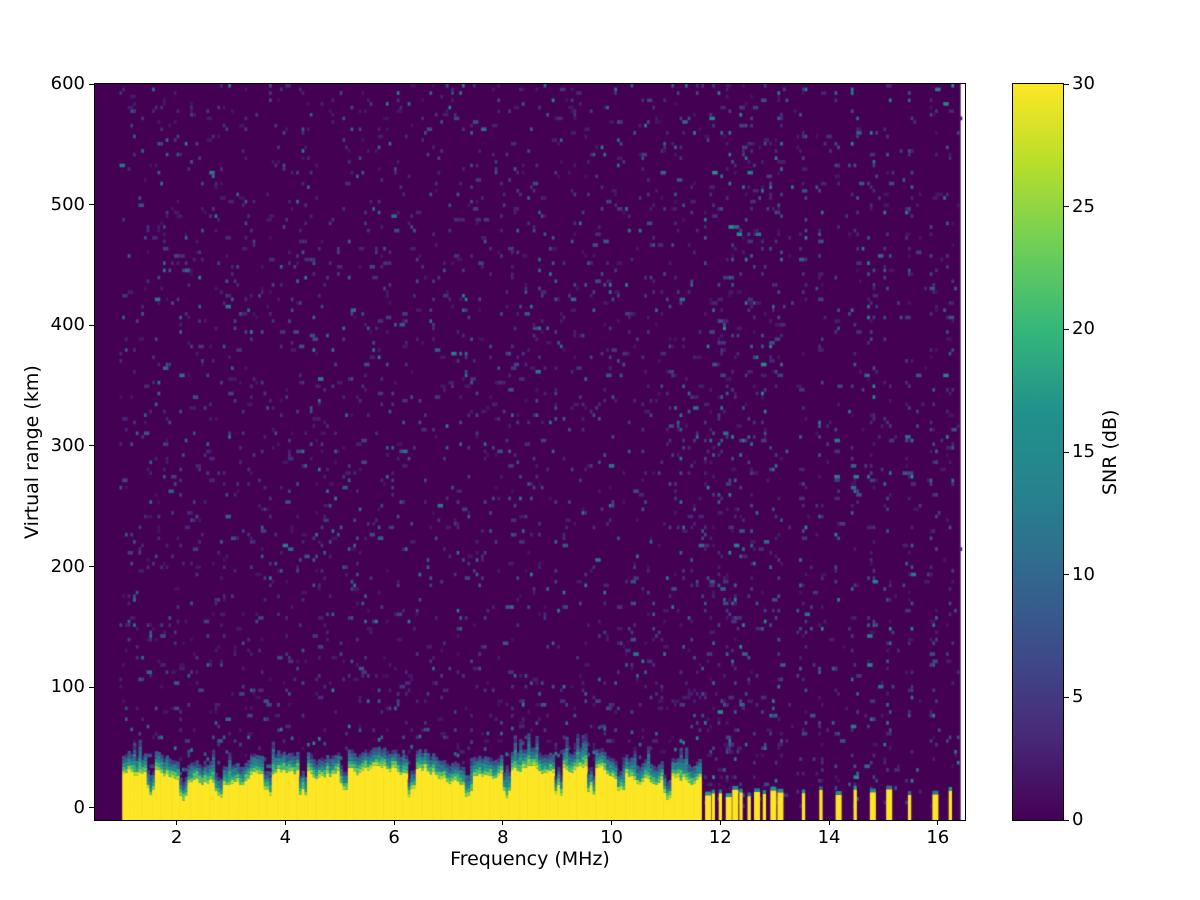  I want to click on colorbar-tick-label: 30, so click(1083, 83).